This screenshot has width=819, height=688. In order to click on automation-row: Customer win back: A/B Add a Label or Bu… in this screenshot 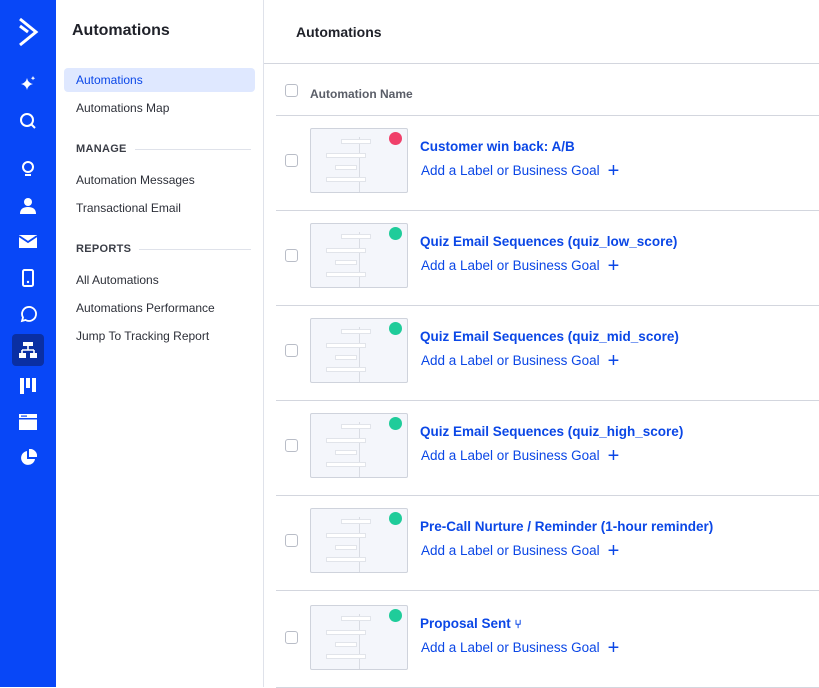, I will do `click(541, 163)`.